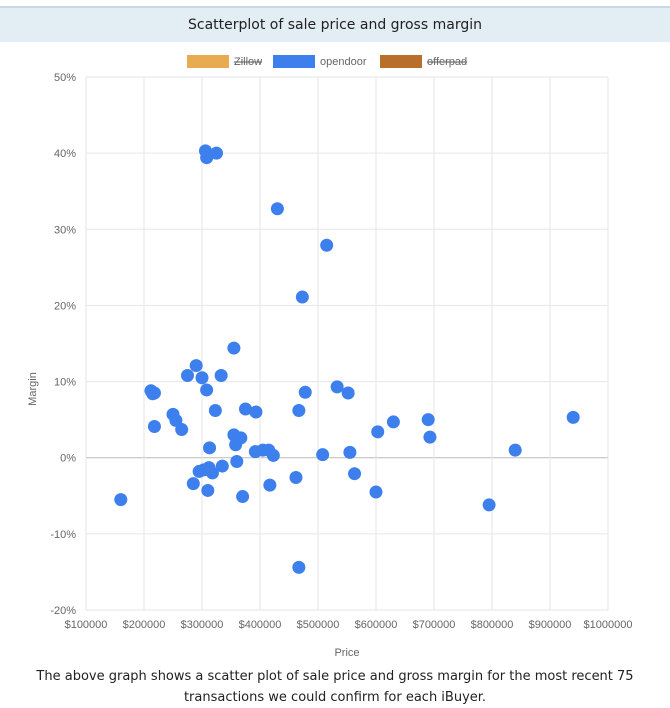  What do you see at coordinates (33, 389) in the screenshot?
I see `y-axis-label: Margin` at bounding box center [33, 389].